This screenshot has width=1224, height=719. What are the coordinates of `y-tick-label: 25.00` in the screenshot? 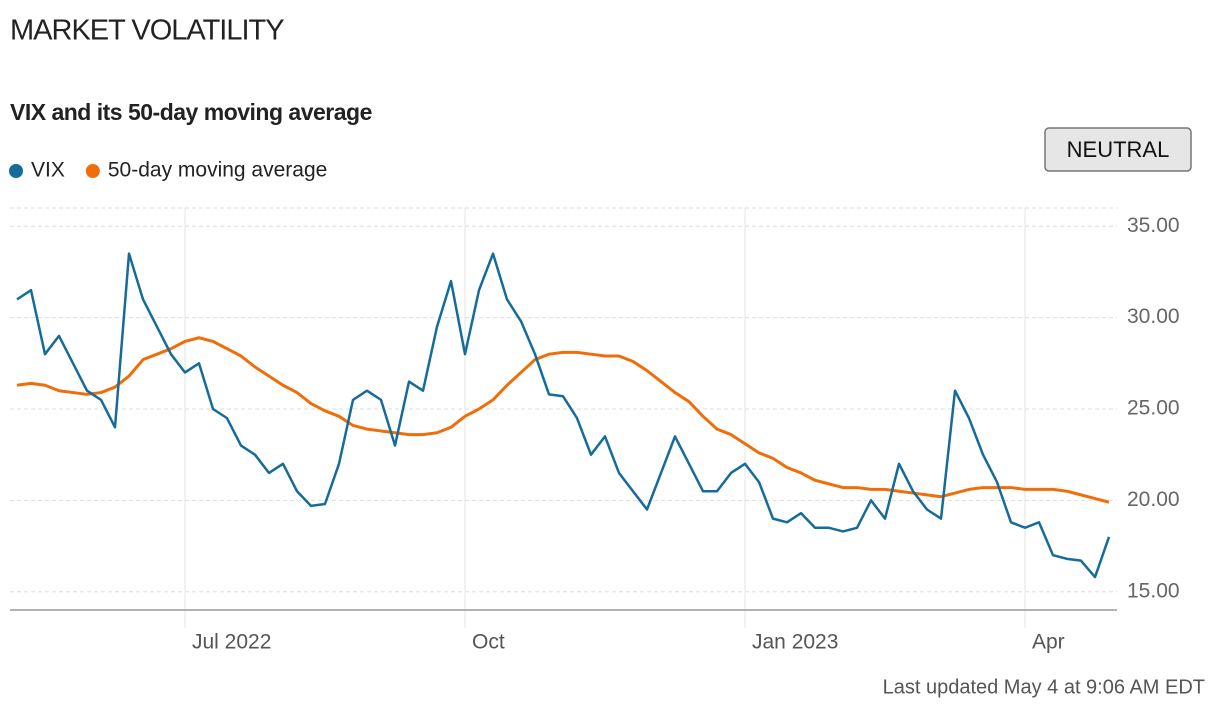 It's located at (1153, 408).